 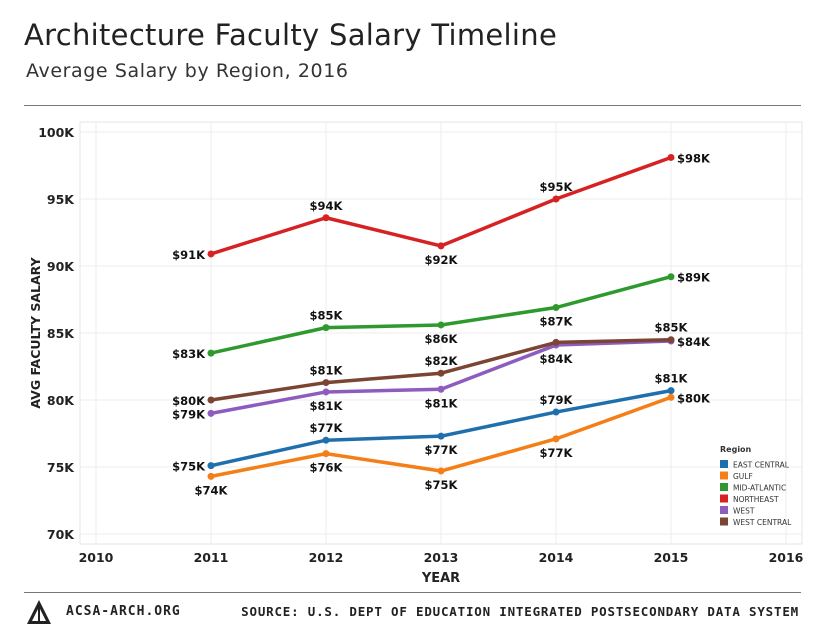 I want to click on data-label: $74K, so click(x=212, y=490).